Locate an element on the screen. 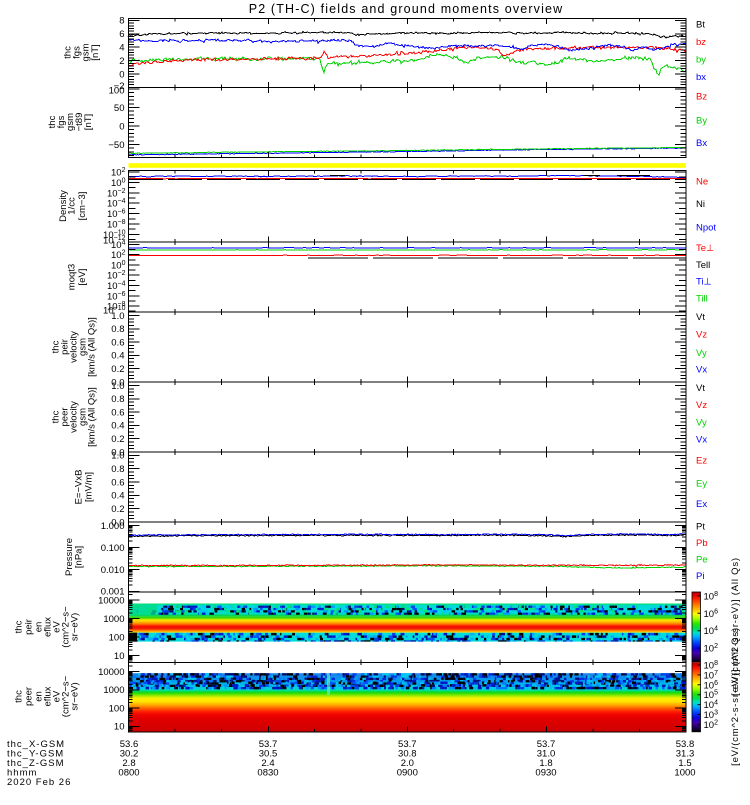  svg-text: [cm−3] is located at coordinates (82, 206).